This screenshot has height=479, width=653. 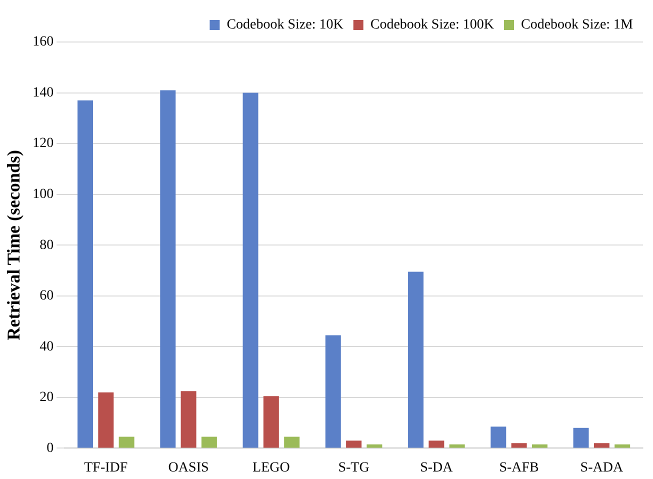 What do you see at coordinates (519, 468) in the screenshot?
I see `x-tick-label: S-AFB` at bounding box center [519, 468].